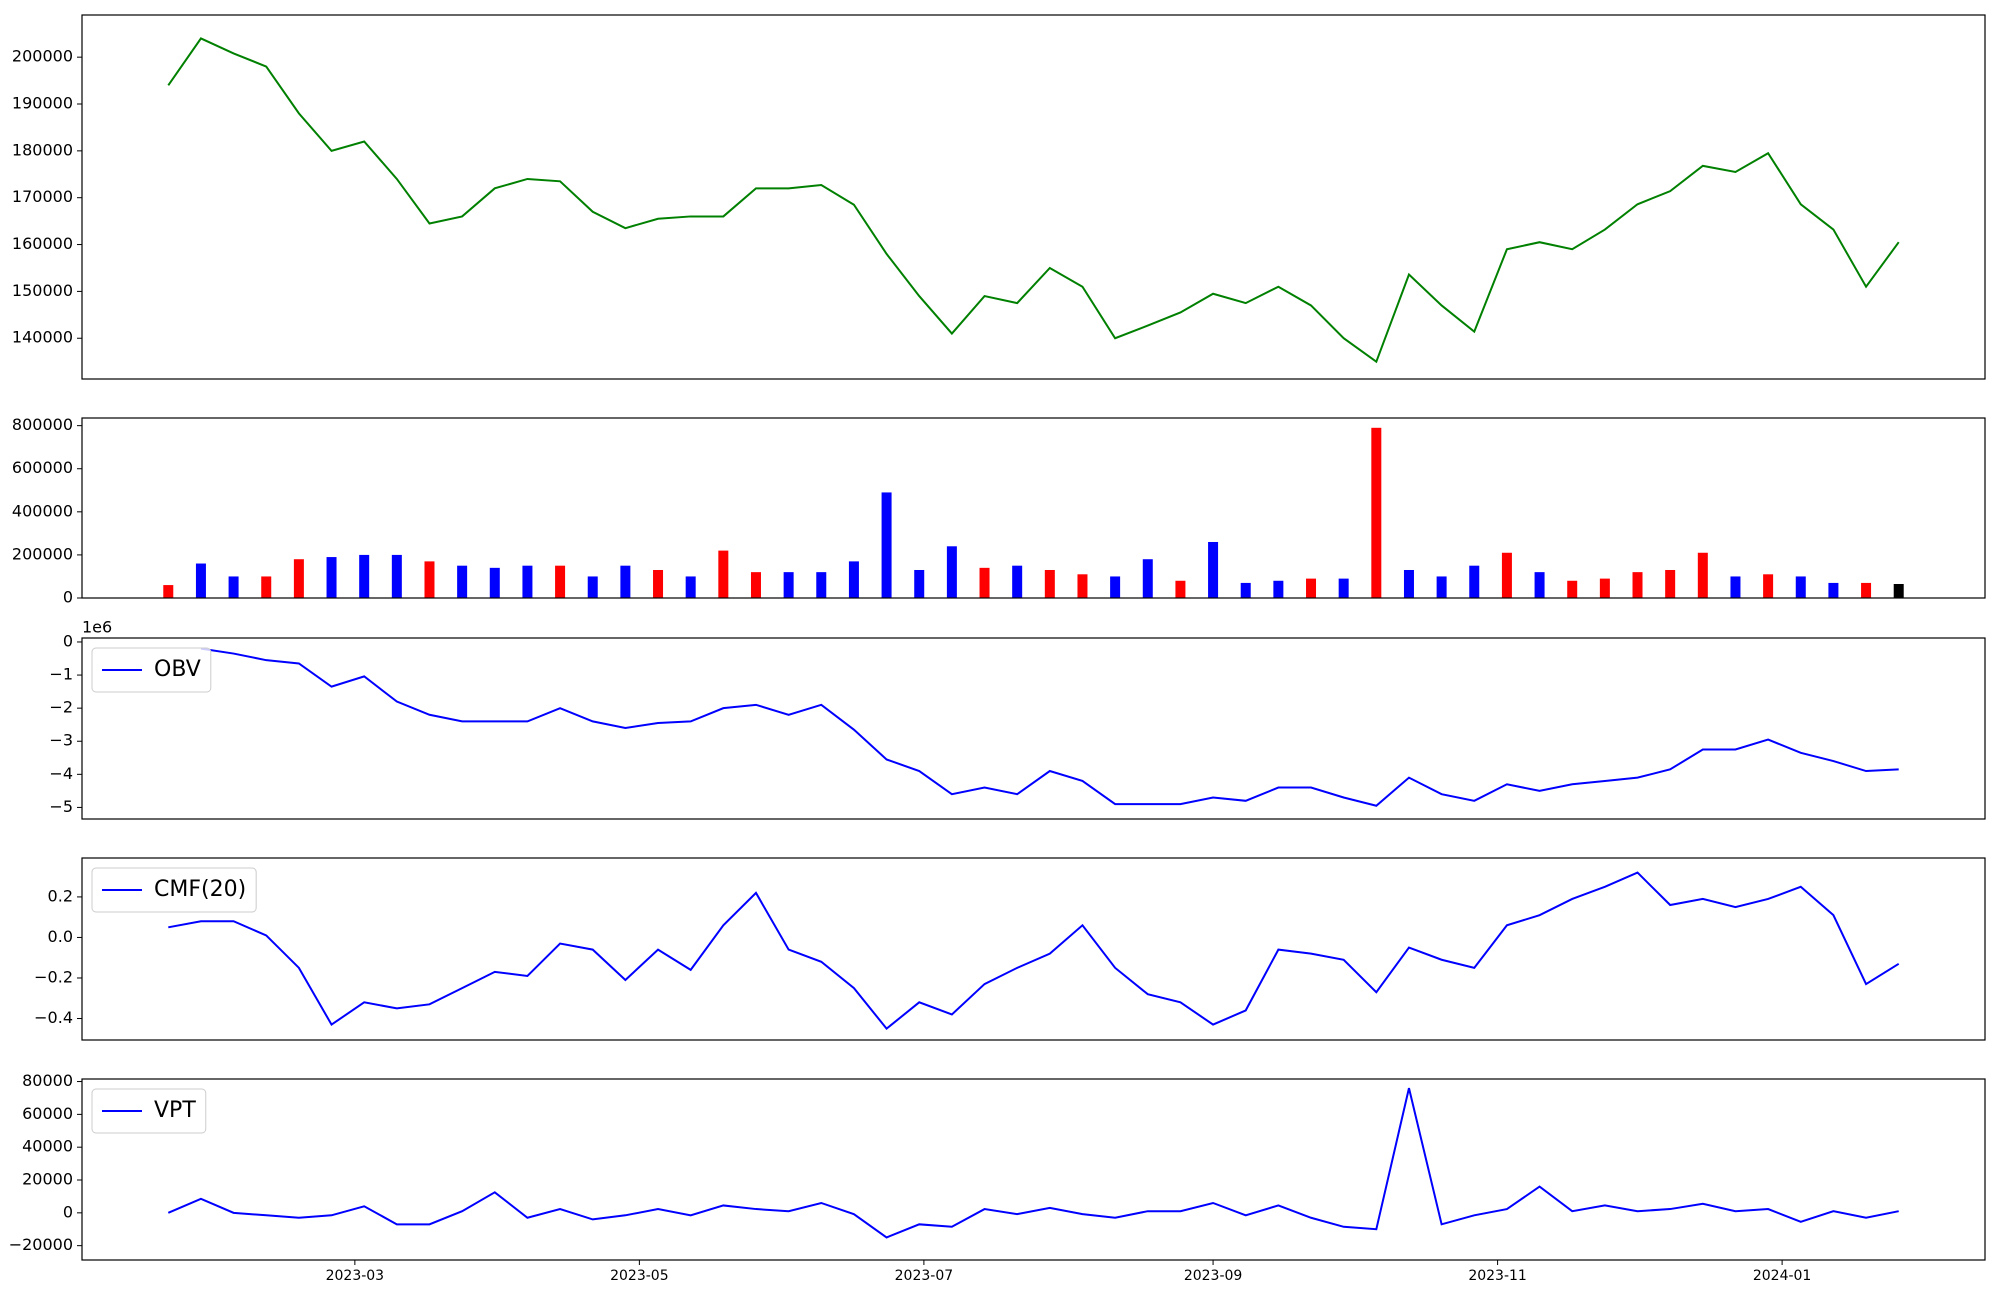 The height and width of the screenshot is (1304, 2000). I want to click on y-tick-label: −20000, so click(41, 1244).